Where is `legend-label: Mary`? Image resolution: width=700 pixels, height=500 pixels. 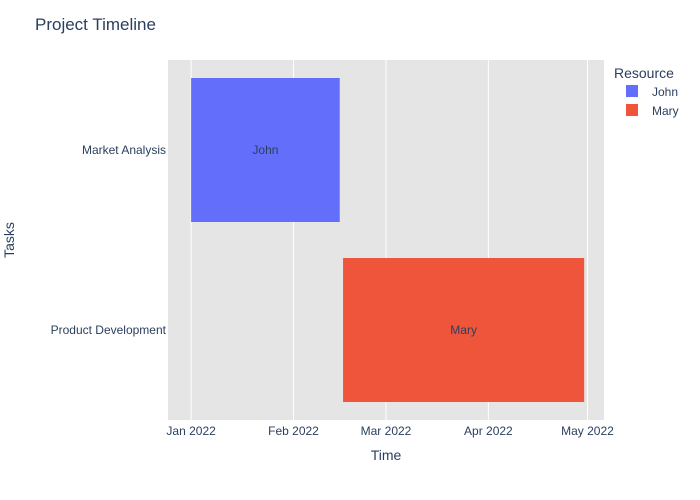
legend-label: Mary is located at coordinates (665, 111).